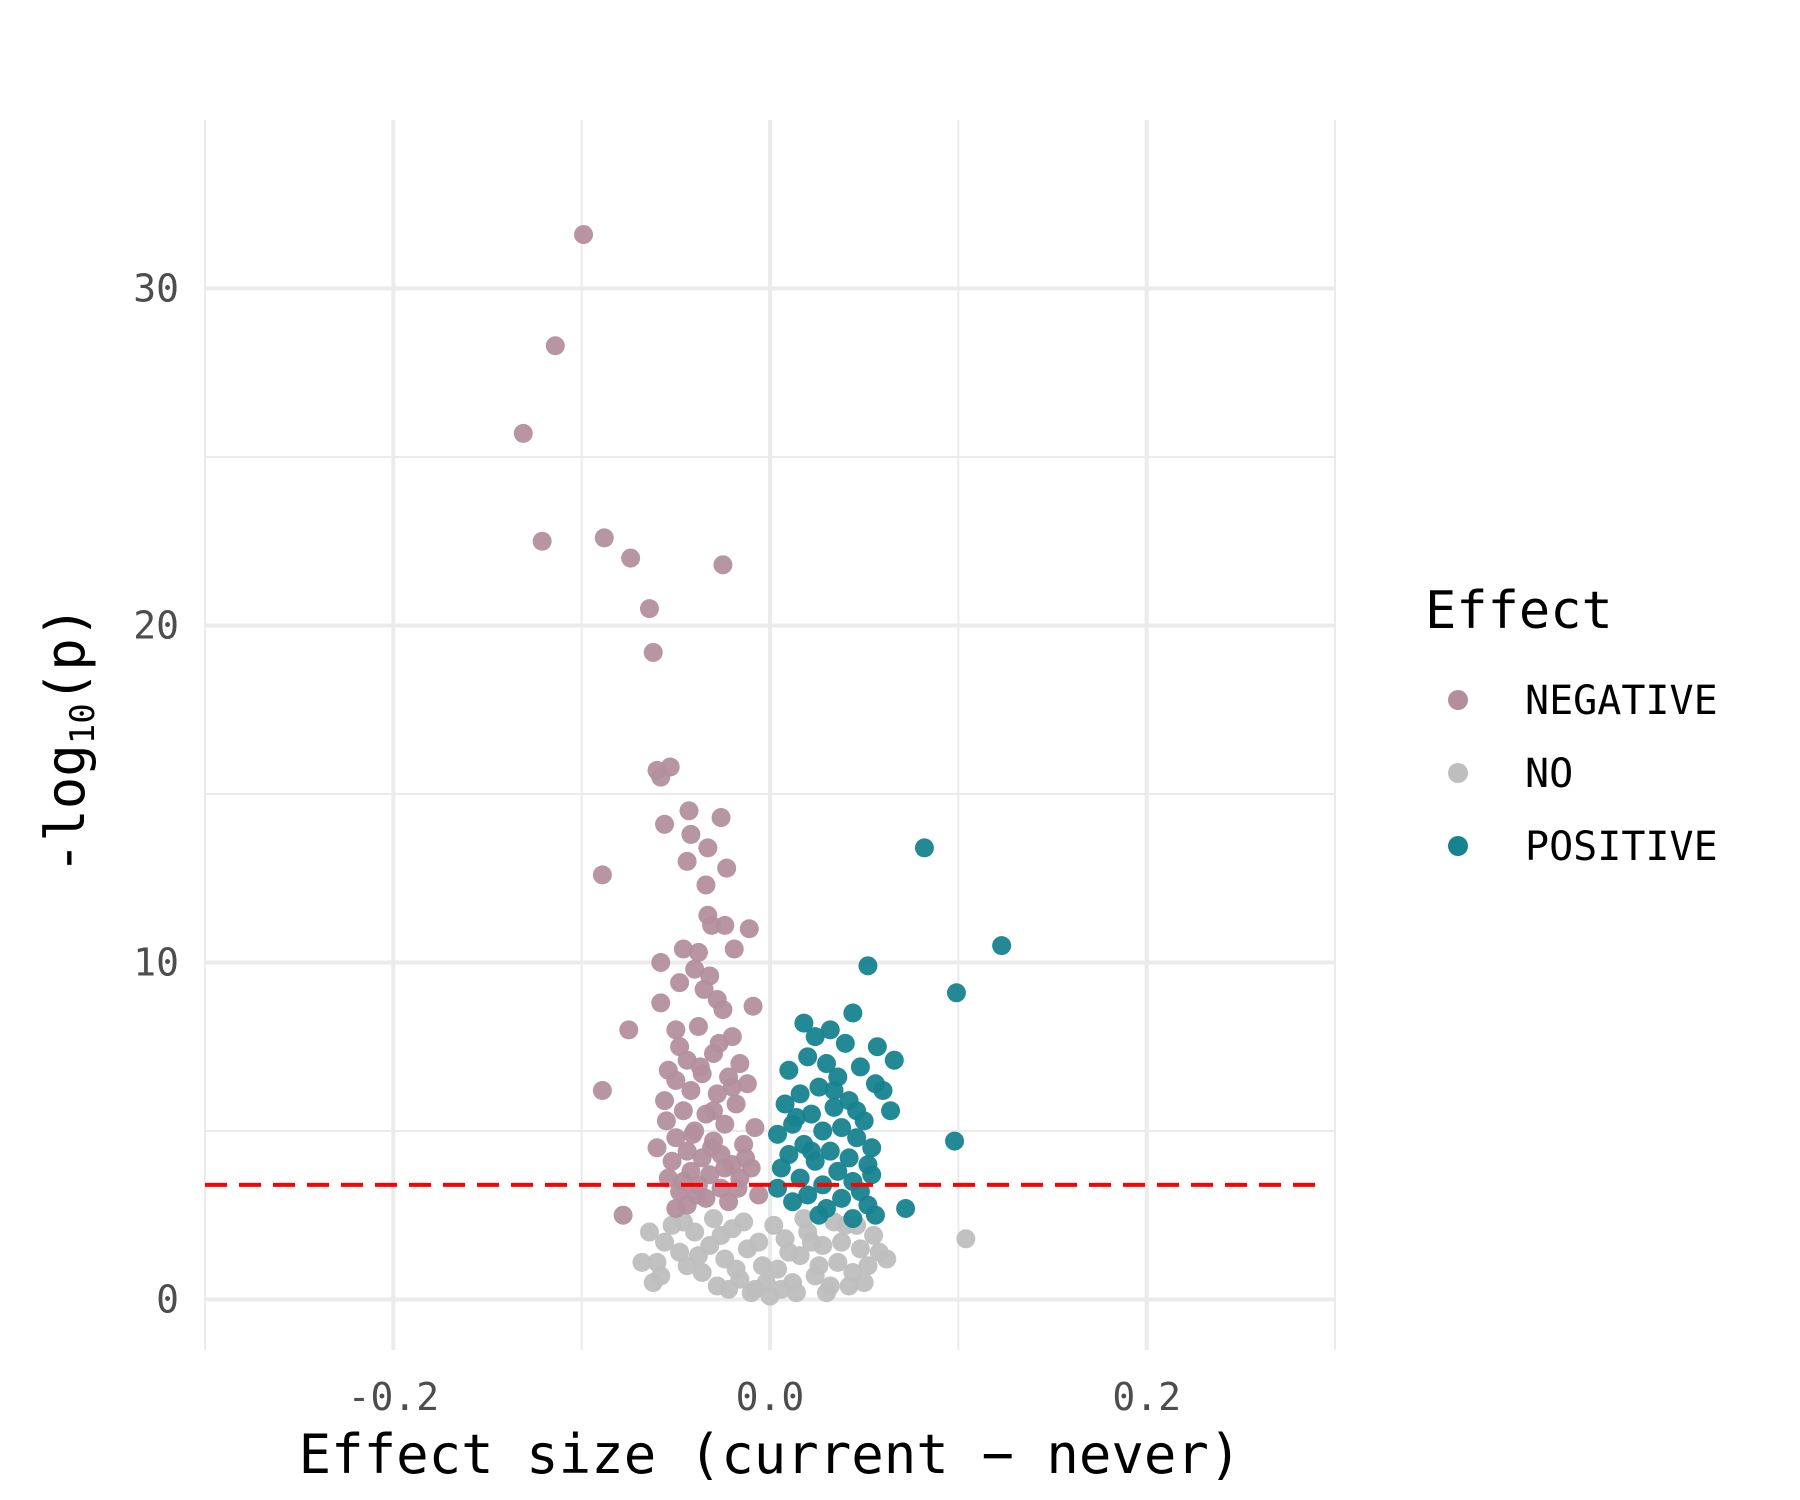  I want to click on y-axis-title-tail: (p), so click(65, 655).